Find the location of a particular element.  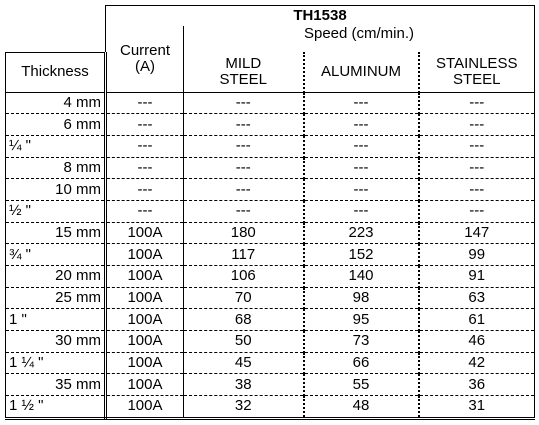

speed-cell: 45 is located at coordinates (244, 363).